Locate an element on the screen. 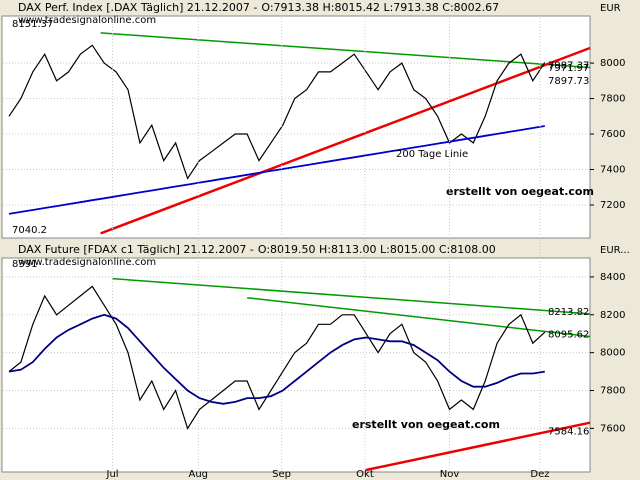 This screenshot has width=640, height=480. x-tick-label: Jul is located at coordinates (112, 474).